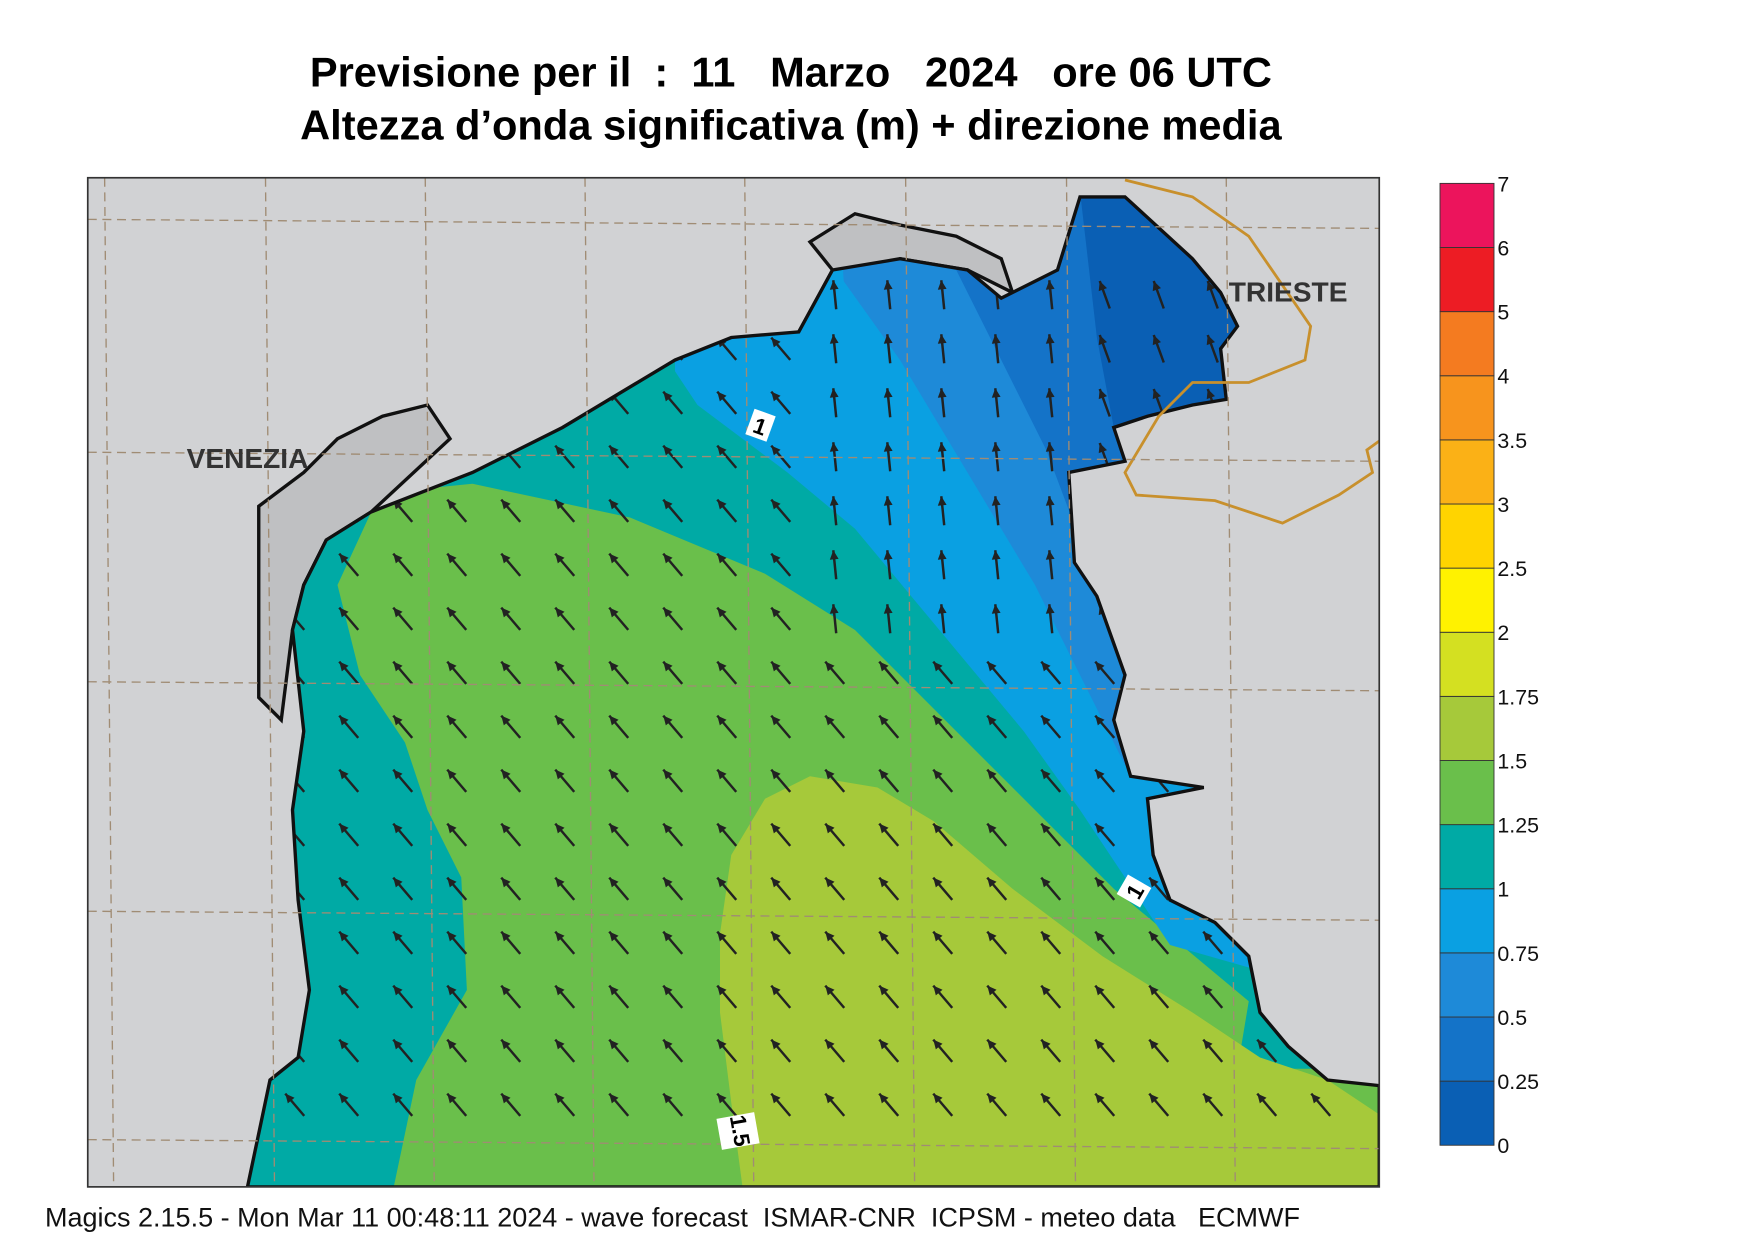  I want to click on city-label: VENEZIA, so click(248, 458).